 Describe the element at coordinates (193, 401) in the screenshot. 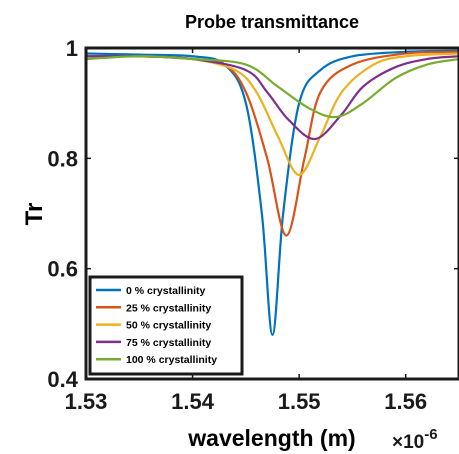

I see `x-tick-label: 1.54` at that location.